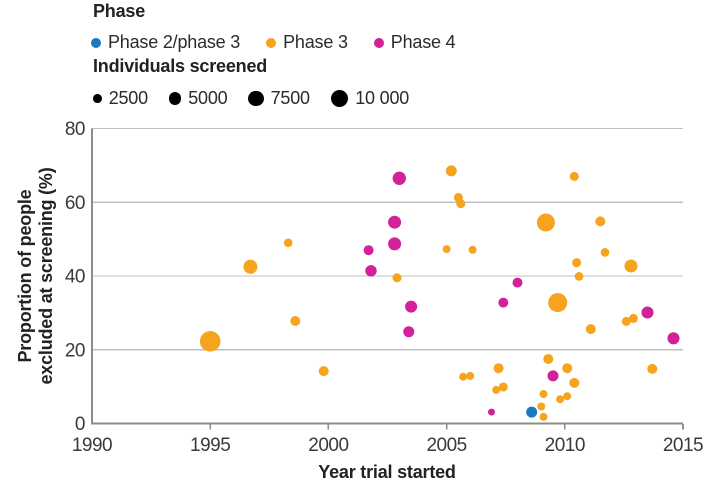  What do you see at coordinates (290, 98) in the screenshot?
I see `legend-item-label: 7500` at bounding box center [290, 98].